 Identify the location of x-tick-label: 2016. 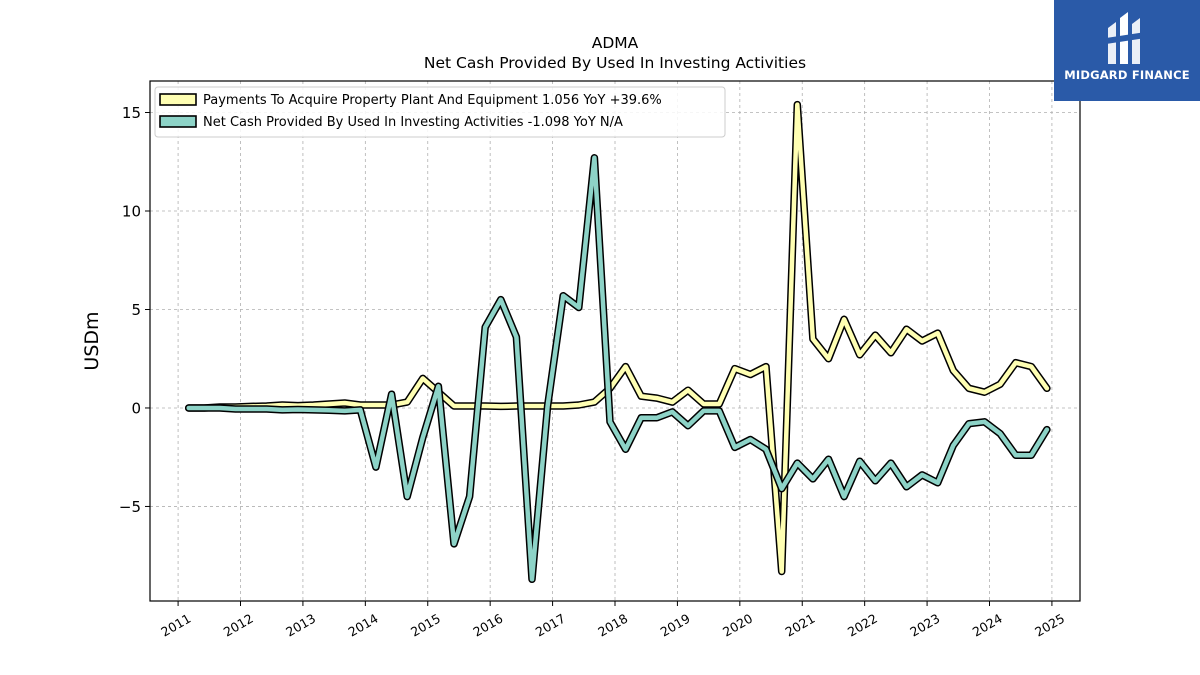
(487, 625).